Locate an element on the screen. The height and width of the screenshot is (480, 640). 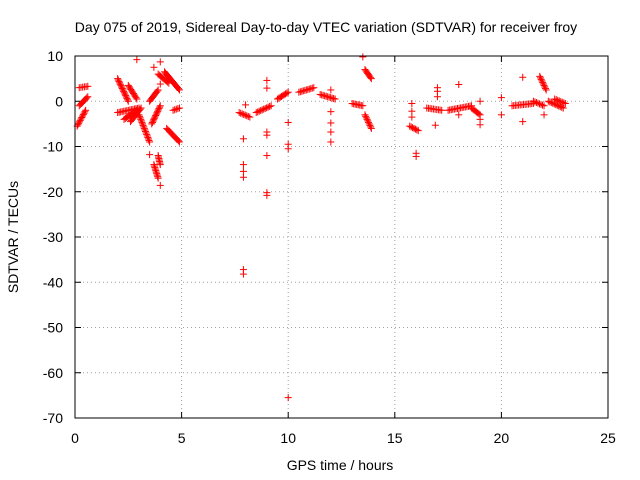
x-tick-label: 0 is located at coordinates (75, 438).